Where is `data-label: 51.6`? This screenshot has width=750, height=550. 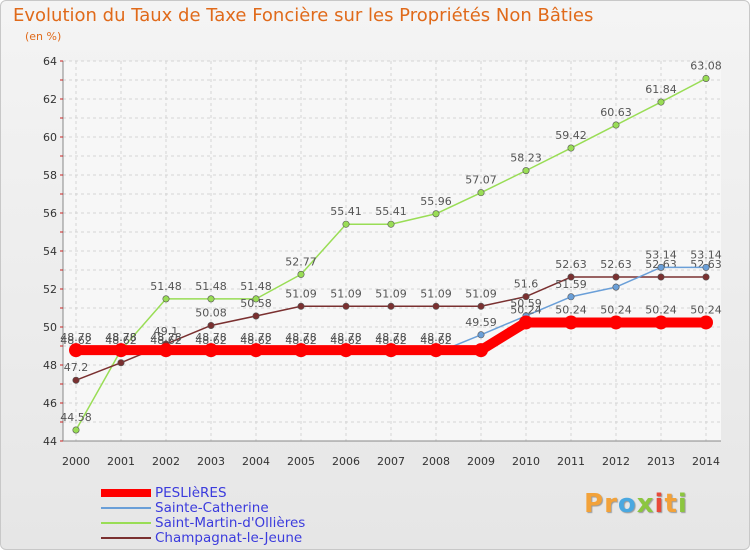
data-label: 51.6 is located at coordinates (526, 284).